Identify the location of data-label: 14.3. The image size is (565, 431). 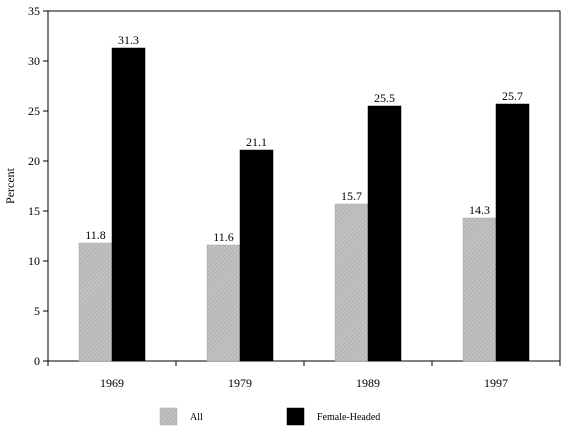
(479, 210).